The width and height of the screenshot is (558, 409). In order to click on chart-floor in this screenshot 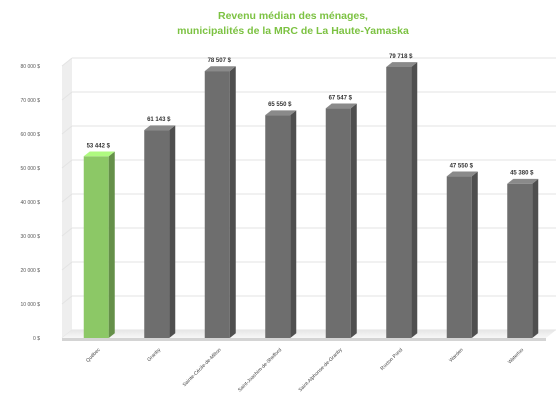, I will do `click(309, 334)`.